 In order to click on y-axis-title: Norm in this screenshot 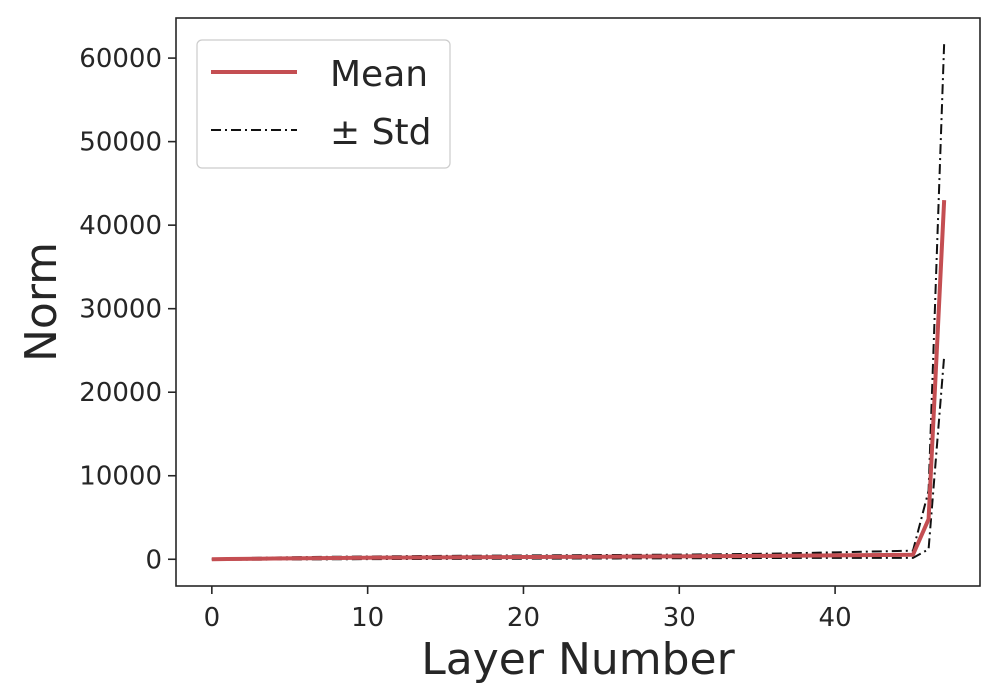, I will do `click(41, 302)`.